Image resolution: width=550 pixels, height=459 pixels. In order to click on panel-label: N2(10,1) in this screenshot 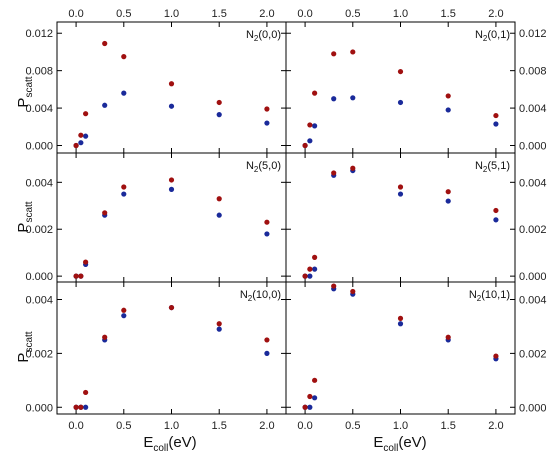, I will do `click(489, 296)`.